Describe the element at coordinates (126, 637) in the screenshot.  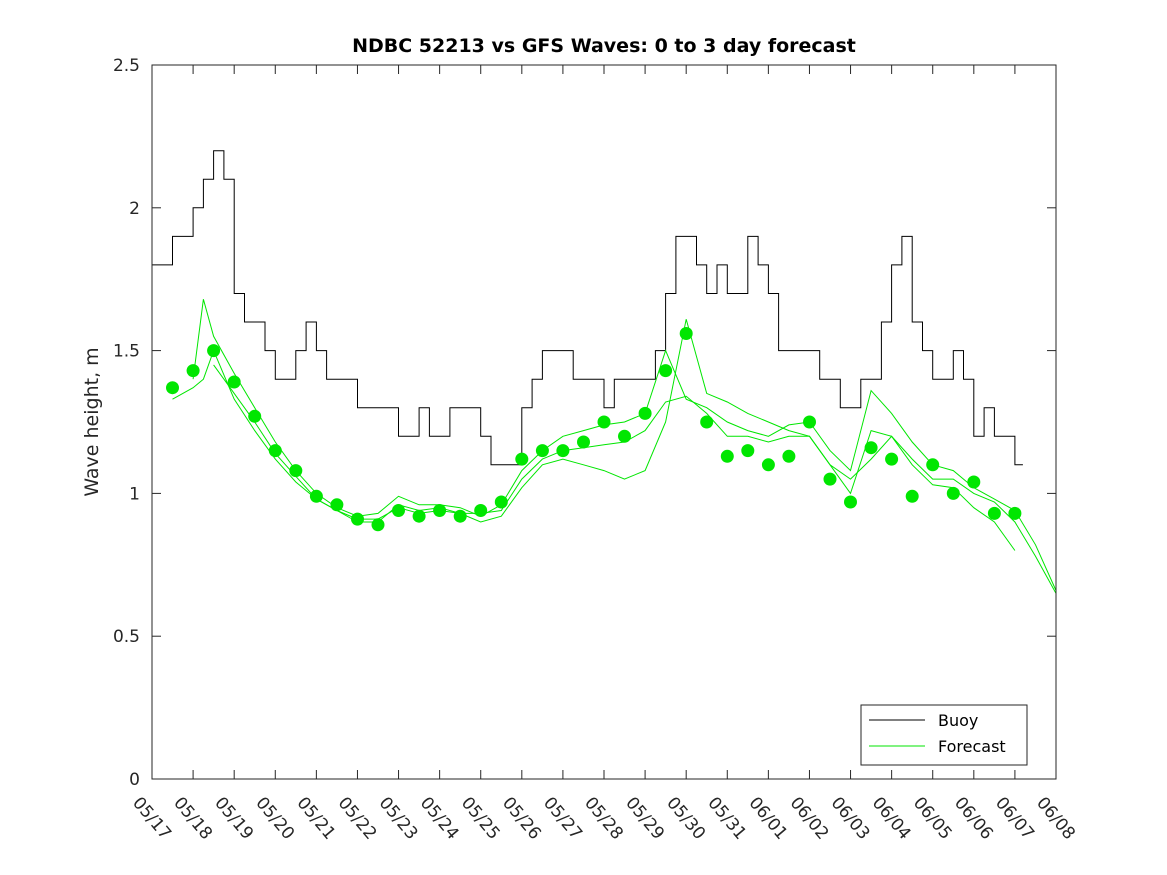
I see `y-tick-label: 0.5` at that location.